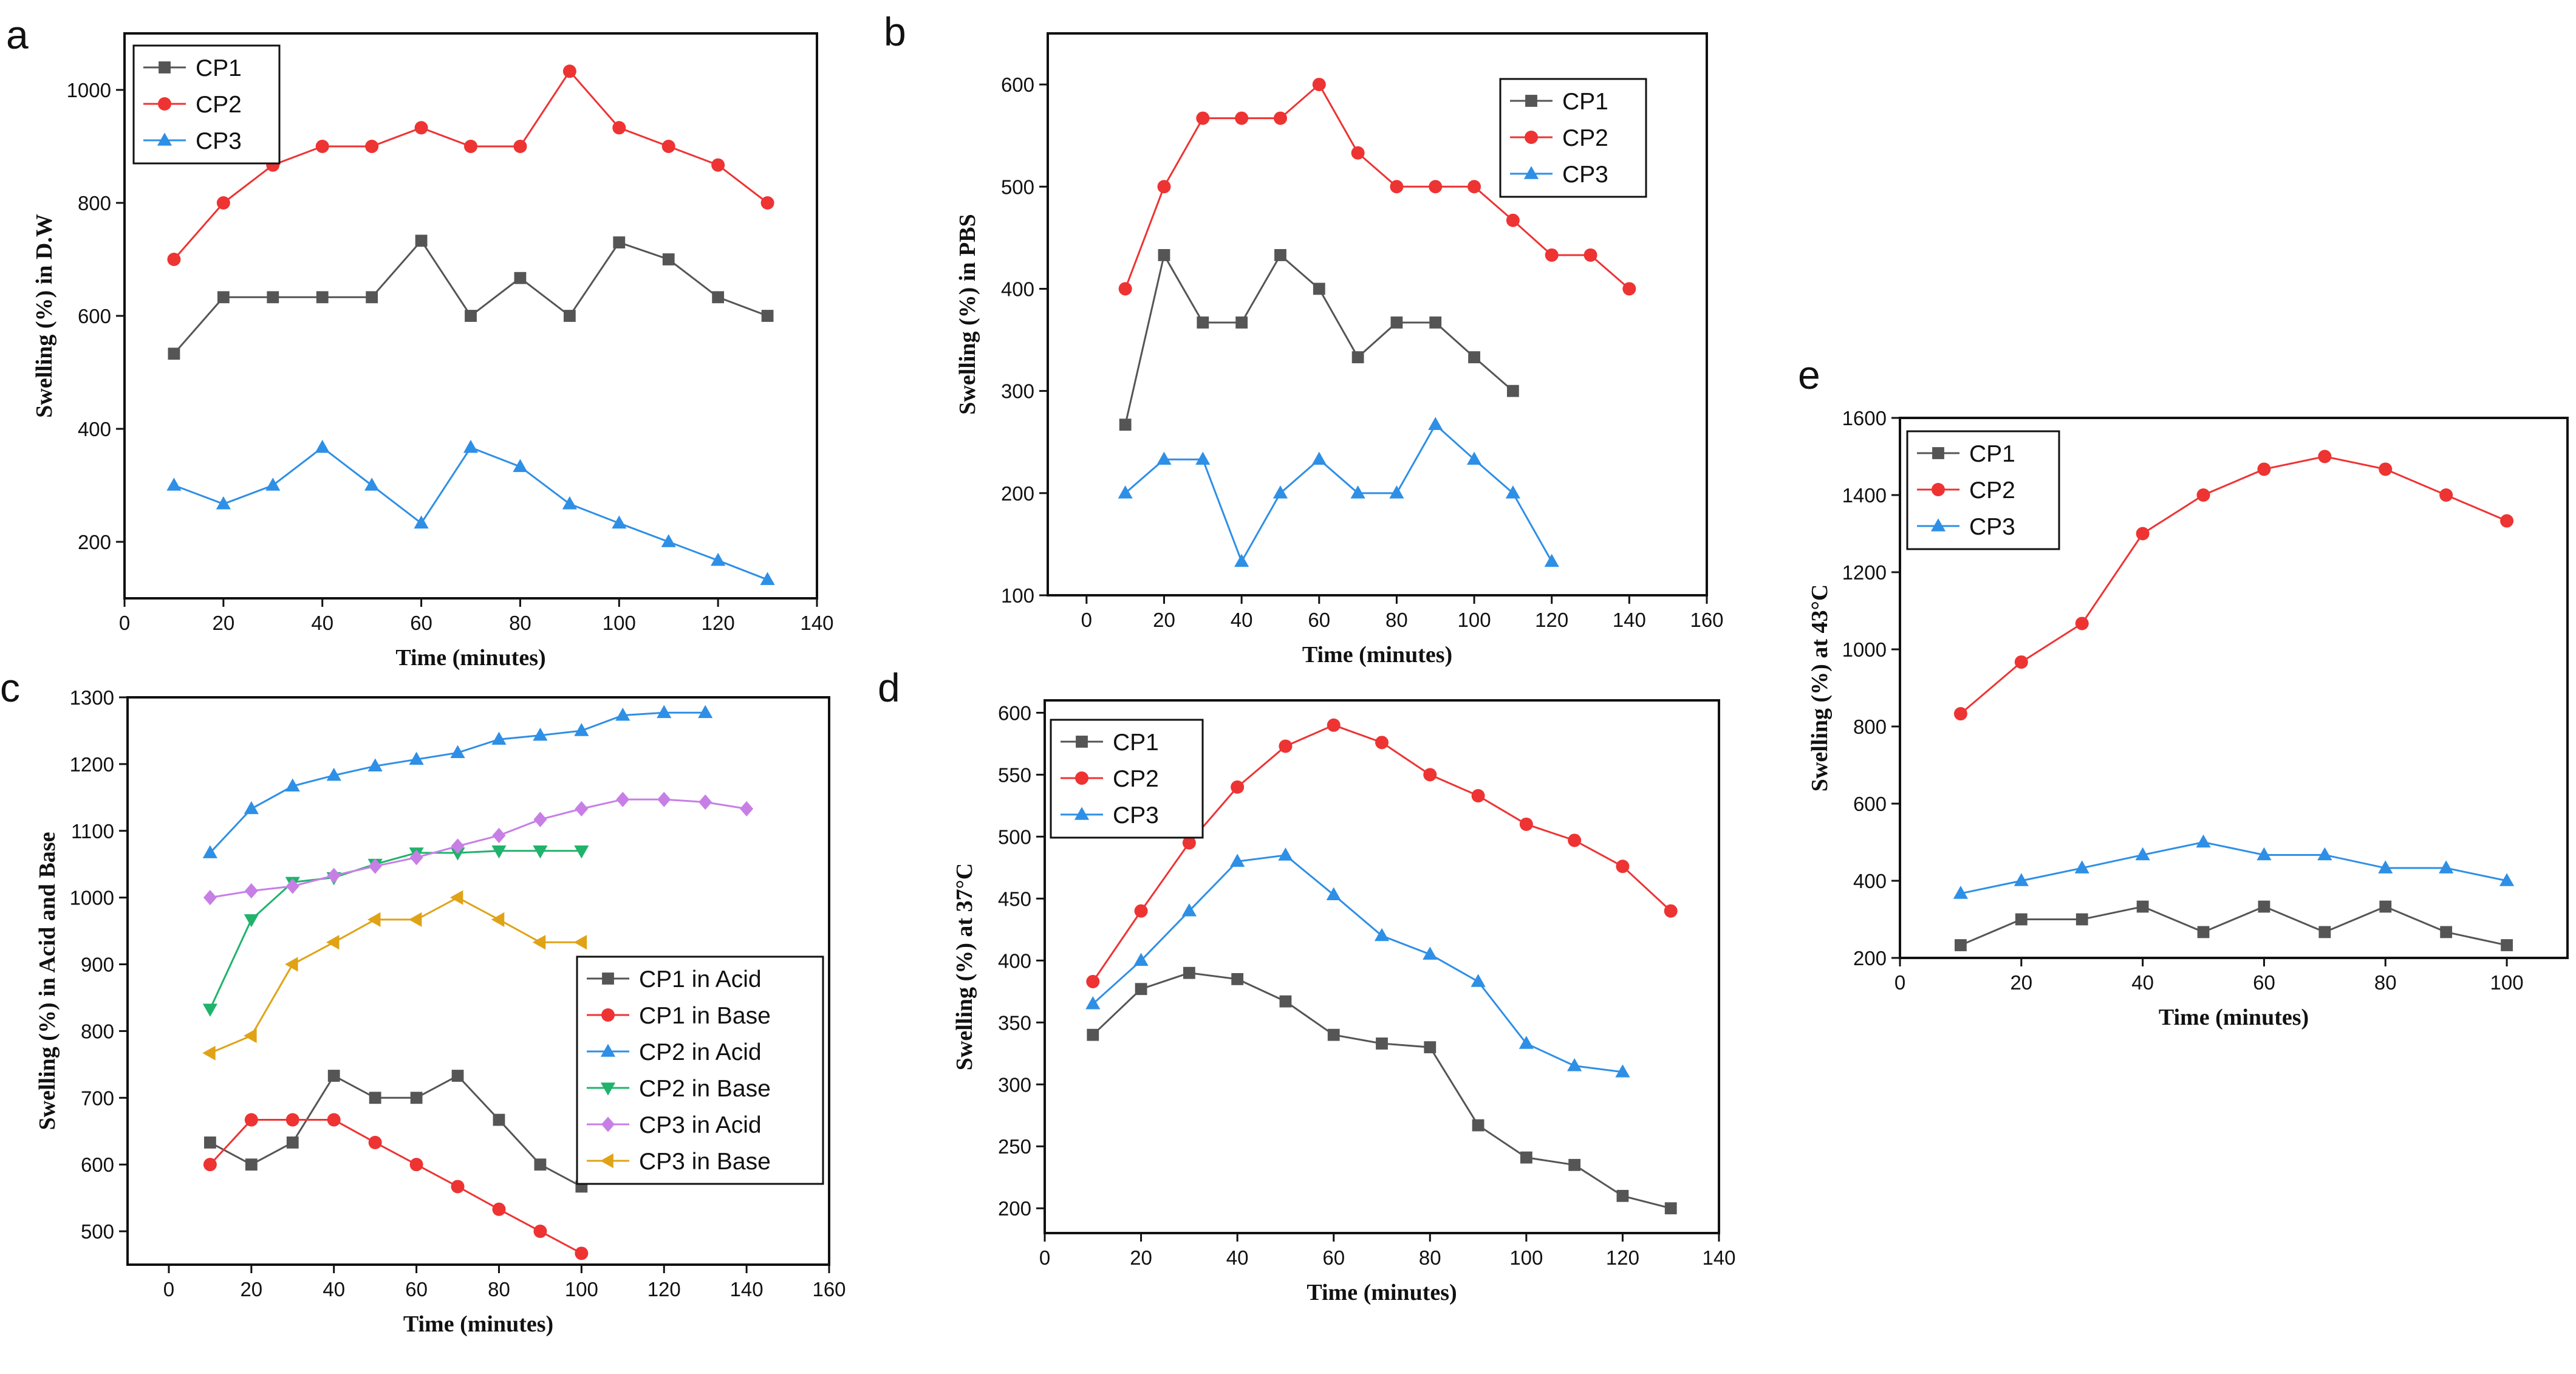  I want to click on y-tick-label-d: 550, so click(1014, 775).